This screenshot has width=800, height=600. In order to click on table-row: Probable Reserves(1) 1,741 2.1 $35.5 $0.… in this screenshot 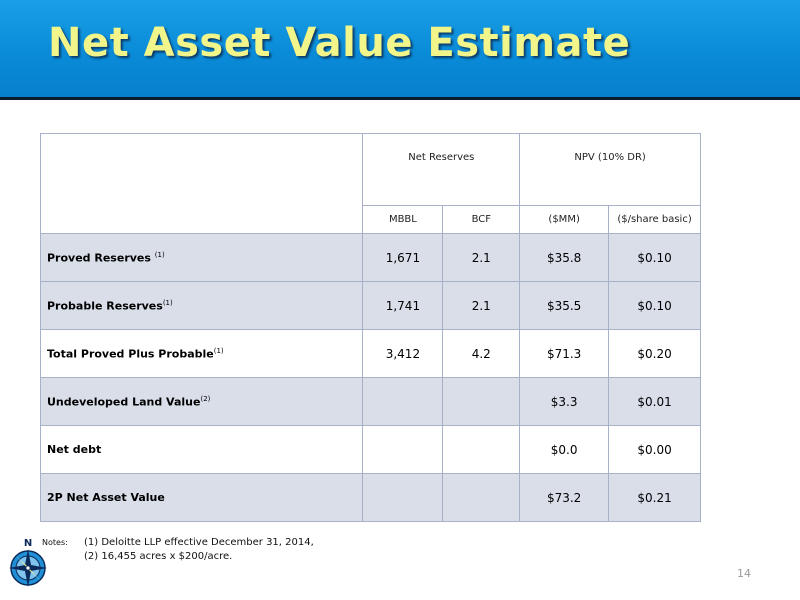, I will do `click(370, 305)`.